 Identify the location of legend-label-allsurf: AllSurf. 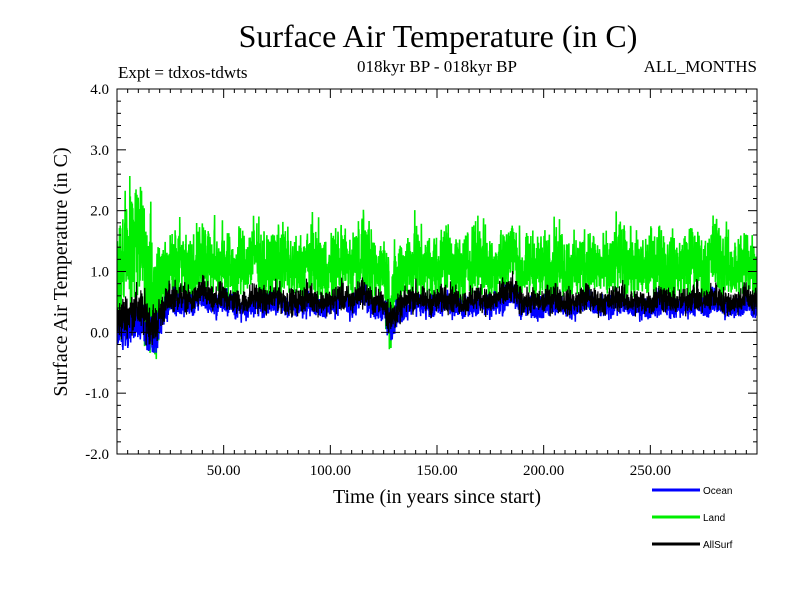
(718, 545).